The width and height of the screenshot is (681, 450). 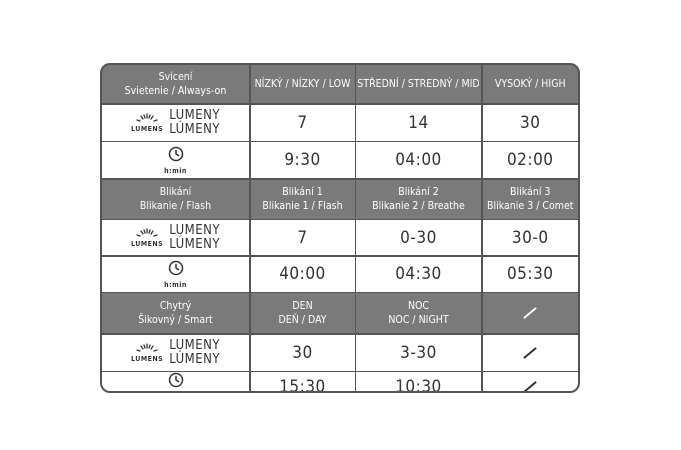 I want to click on runtime-value: 04:00, so click(x=418, y=160).